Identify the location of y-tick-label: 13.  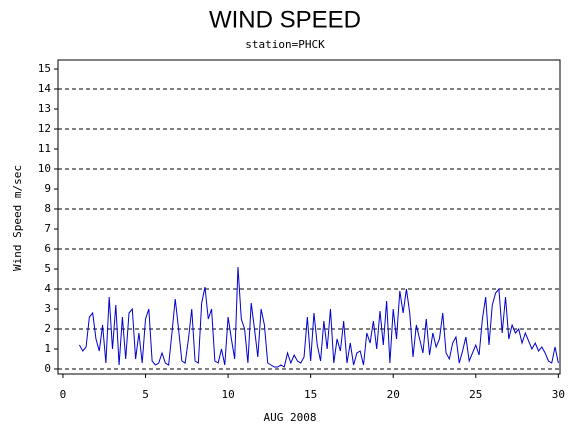
(44, 108).